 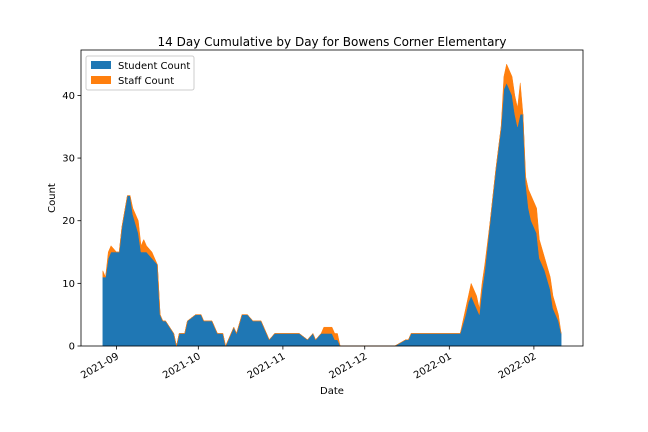 What do you see at coordinates (182, 366) in the screenshot?
I see `x-tick-label: 2021-10` at bounding box center [182, 366].